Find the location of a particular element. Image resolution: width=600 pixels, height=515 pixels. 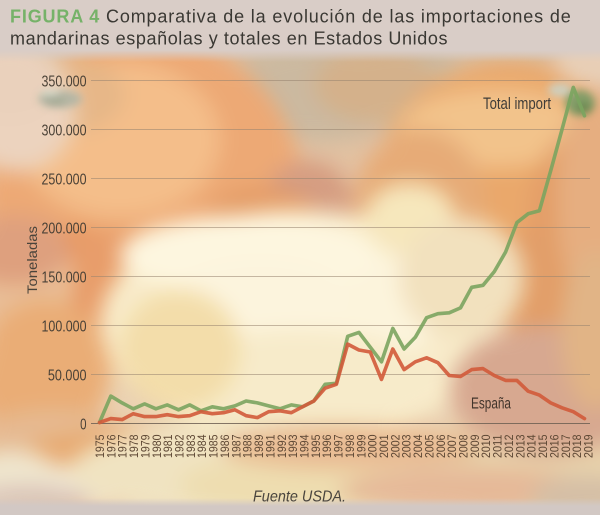

svg-text: 1994 is located at coordinates (306, 446).